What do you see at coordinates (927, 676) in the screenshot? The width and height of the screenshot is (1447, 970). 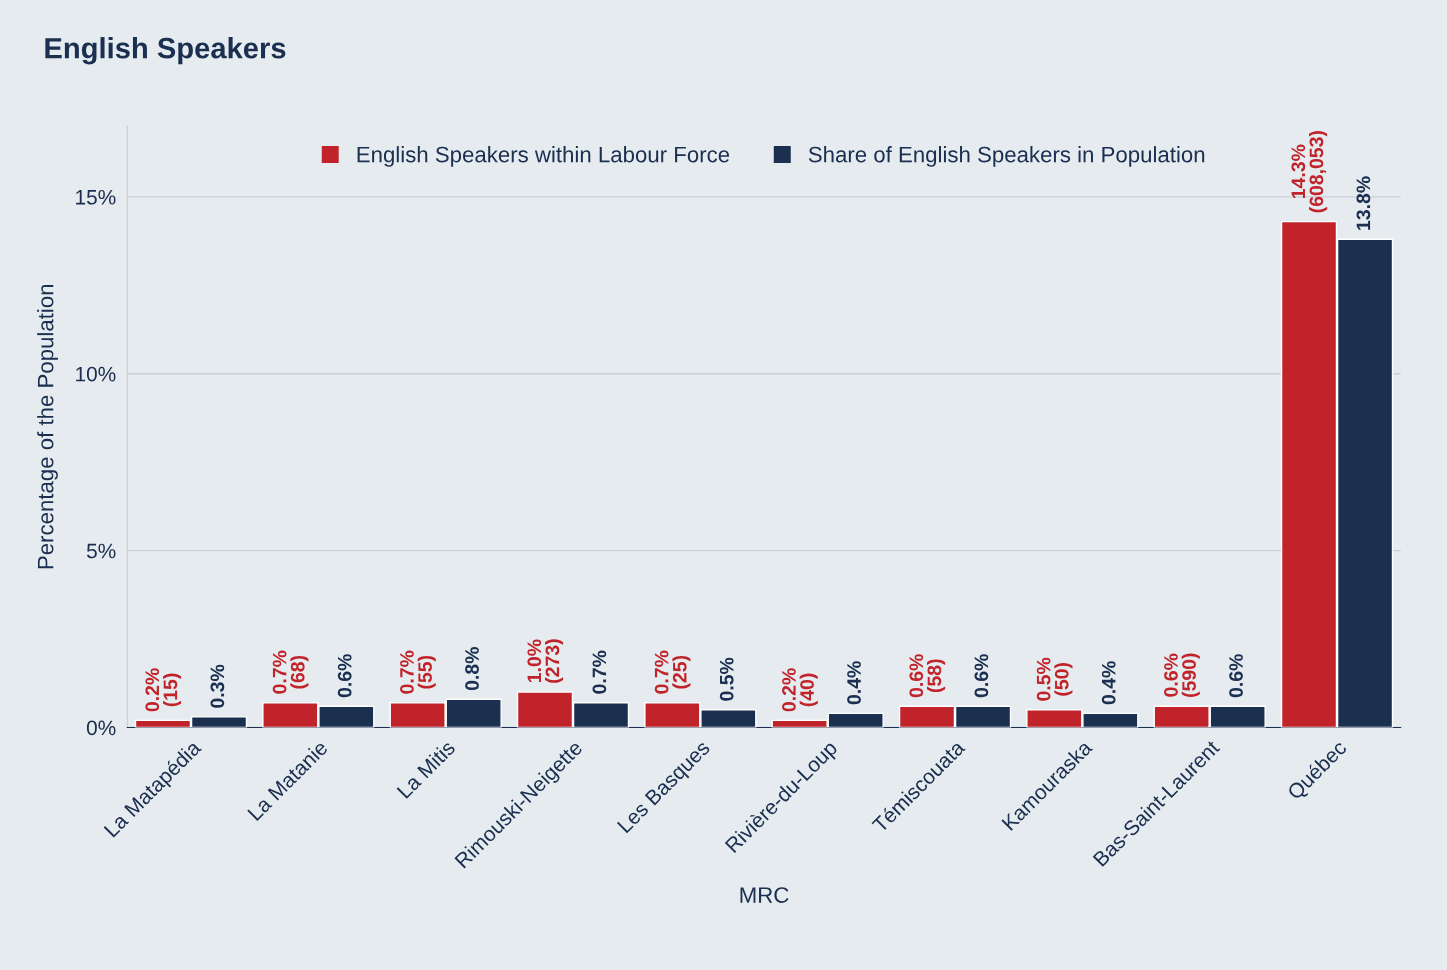 I see `data-label: 0.6% (58)` at bounding box center [927, 676].